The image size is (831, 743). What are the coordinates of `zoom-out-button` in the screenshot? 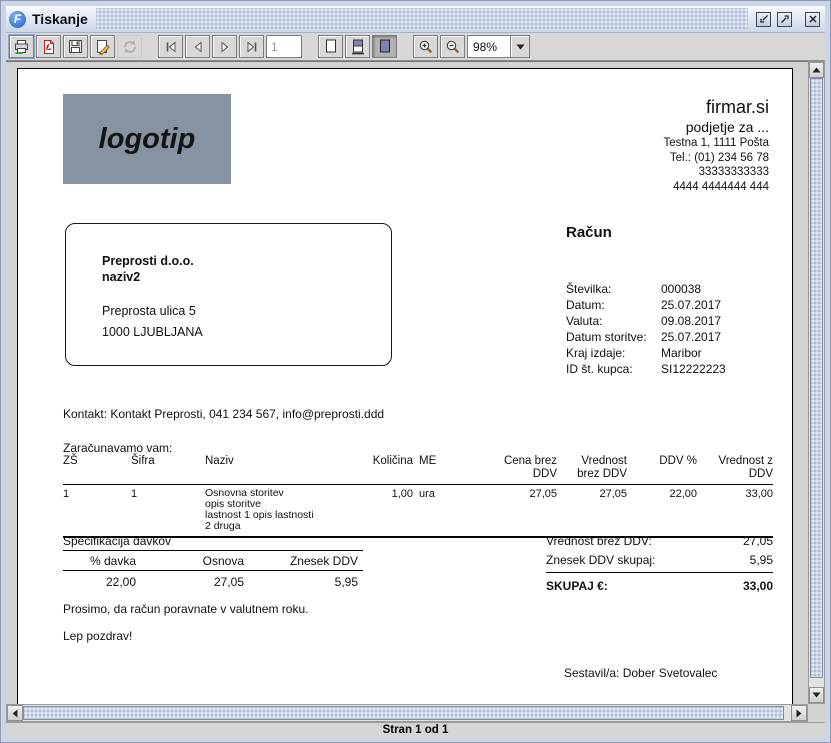 It's located at (452, 46).